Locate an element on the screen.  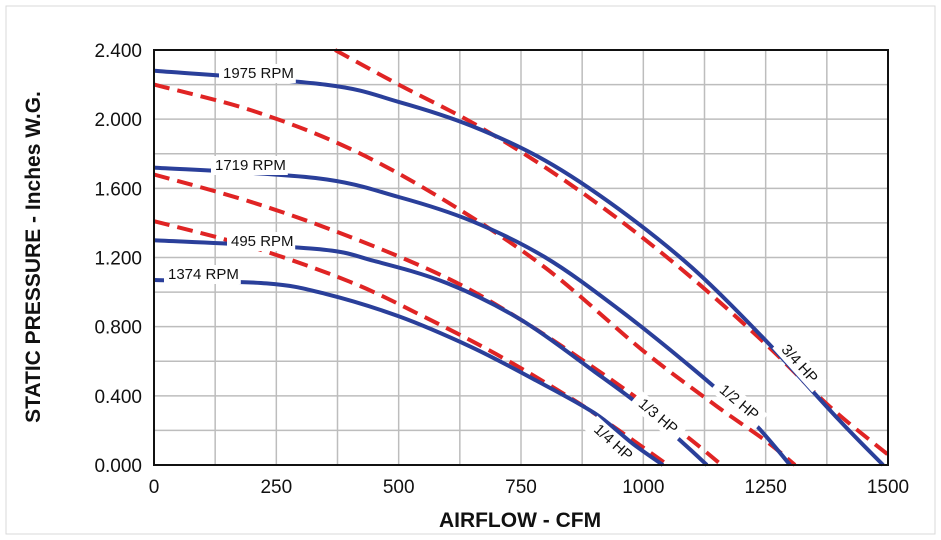
x-tick-label: 250 is located at coordinates (276, 487).